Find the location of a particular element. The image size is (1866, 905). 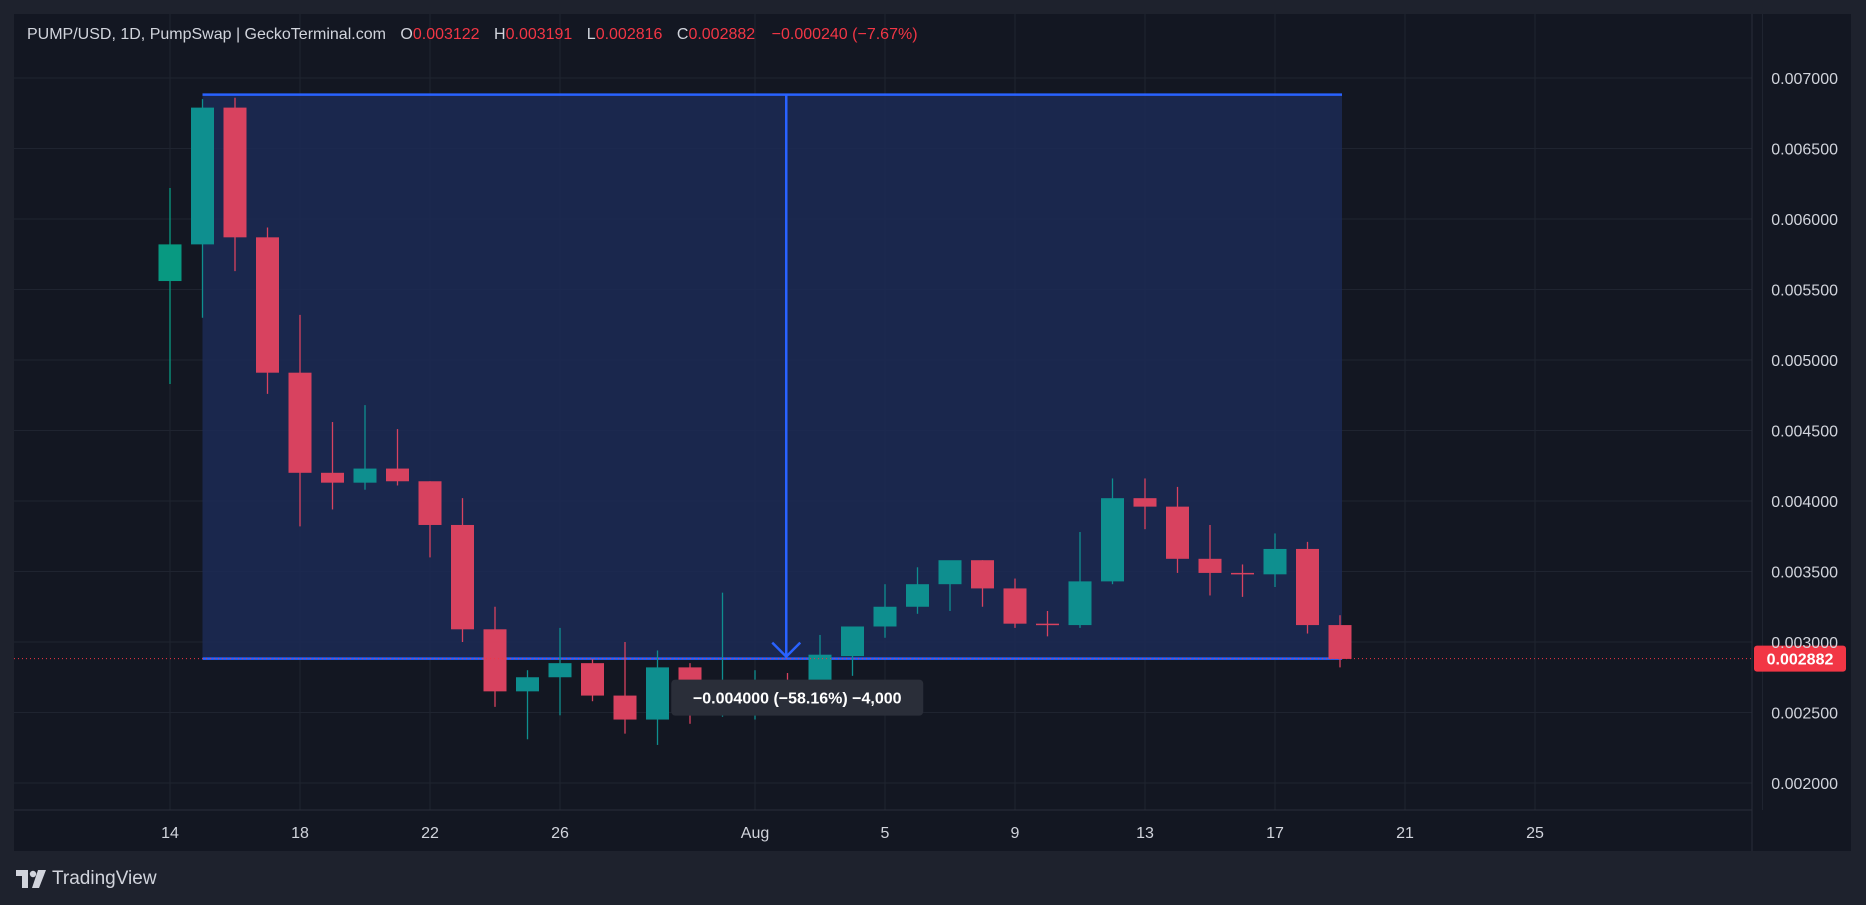

last-price-label: 0.002882 is located at coordinates (1800, 660).